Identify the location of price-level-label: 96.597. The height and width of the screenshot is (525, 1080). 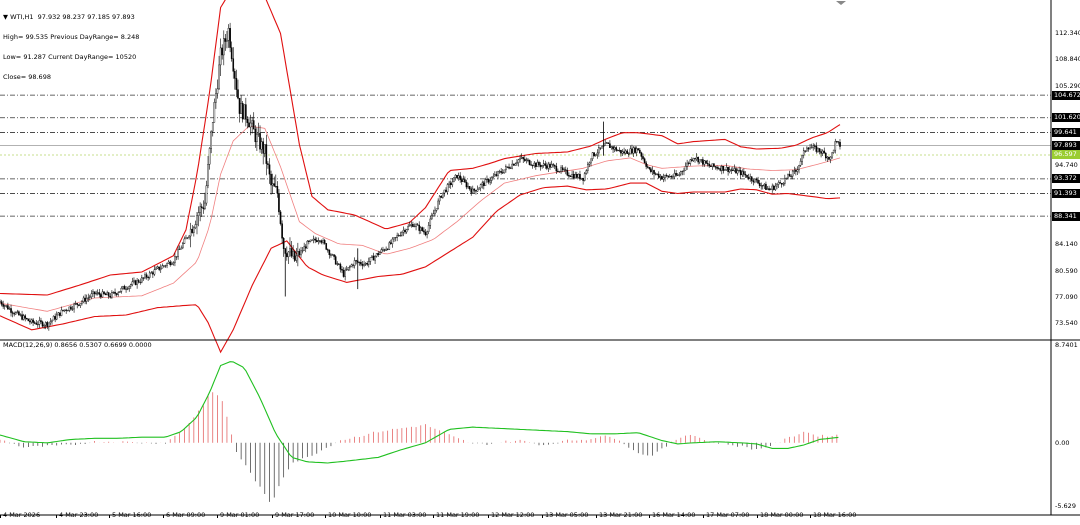
(1066, 155).